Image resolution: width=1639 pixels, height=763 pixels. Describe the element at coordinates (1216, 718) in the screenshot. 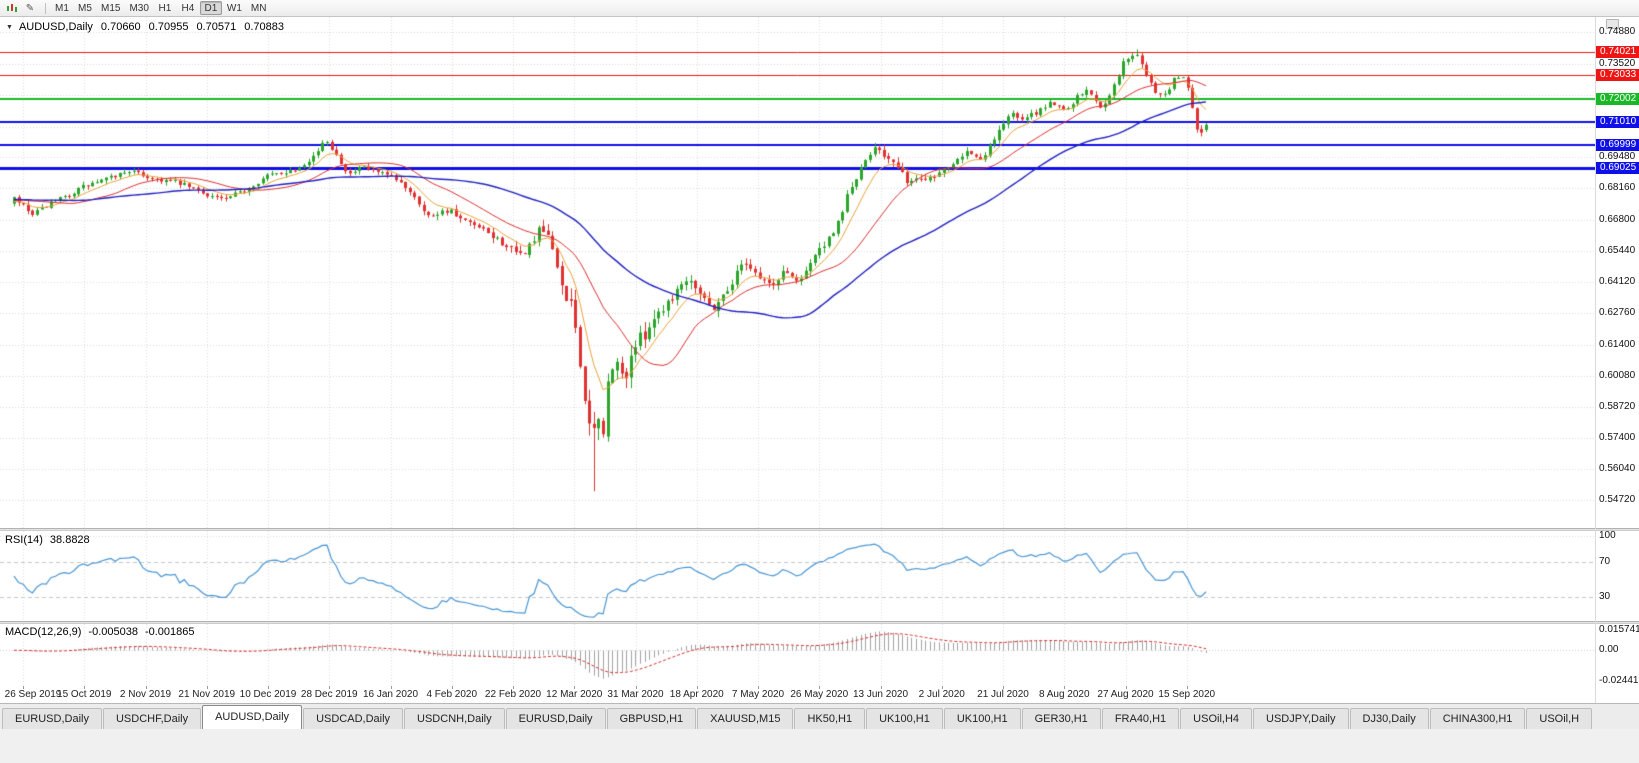

I see `chart-tab-usoil-h4: USOil,H4` at that location.